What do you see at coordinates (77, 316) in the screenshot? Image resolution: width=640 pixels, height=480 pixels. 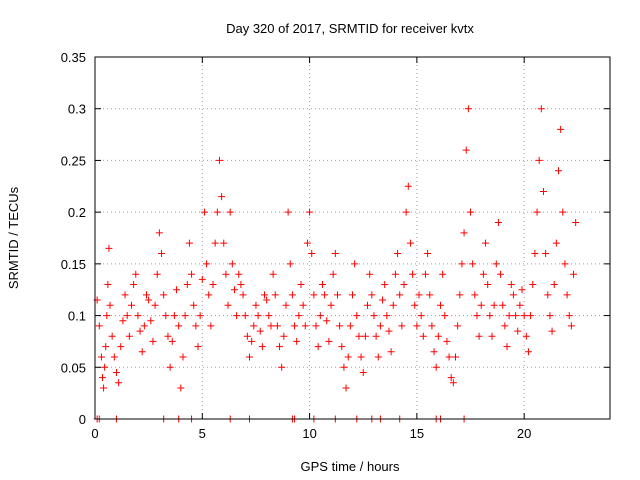 I see `y-tick-label: 0.1` at bounding box center [77, 316].